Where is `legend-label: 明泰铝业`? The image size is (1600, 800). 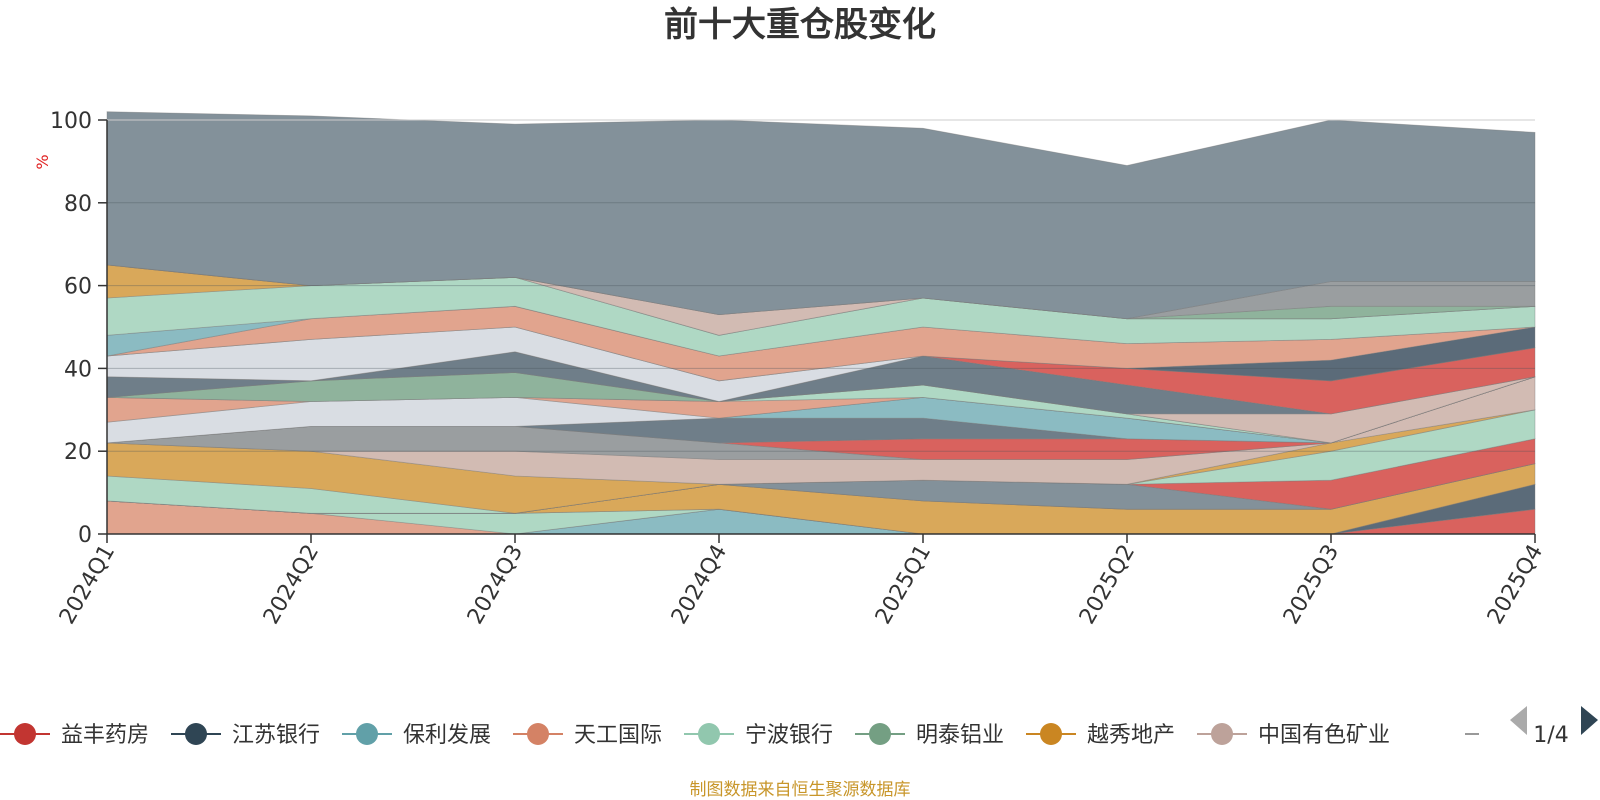 legend-label: 明泰铝业 is located at coordinates (960, 735).